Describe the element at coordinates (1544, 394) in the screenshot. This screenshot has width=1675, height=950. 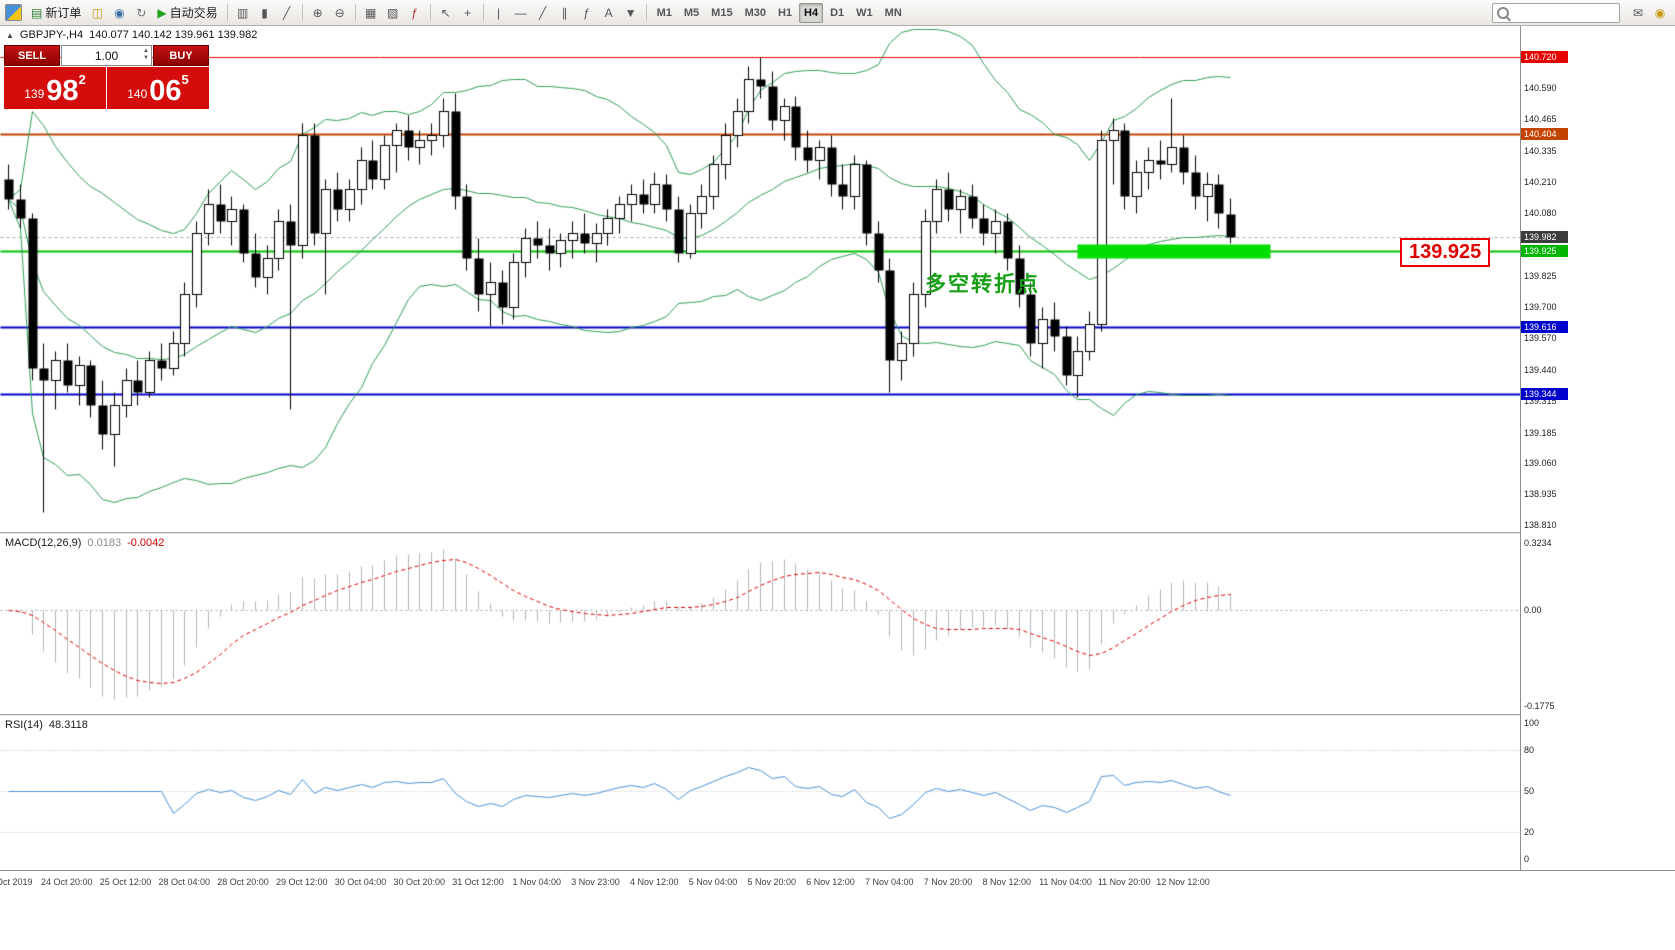
I see `price-level-label: 139.344` at that location.